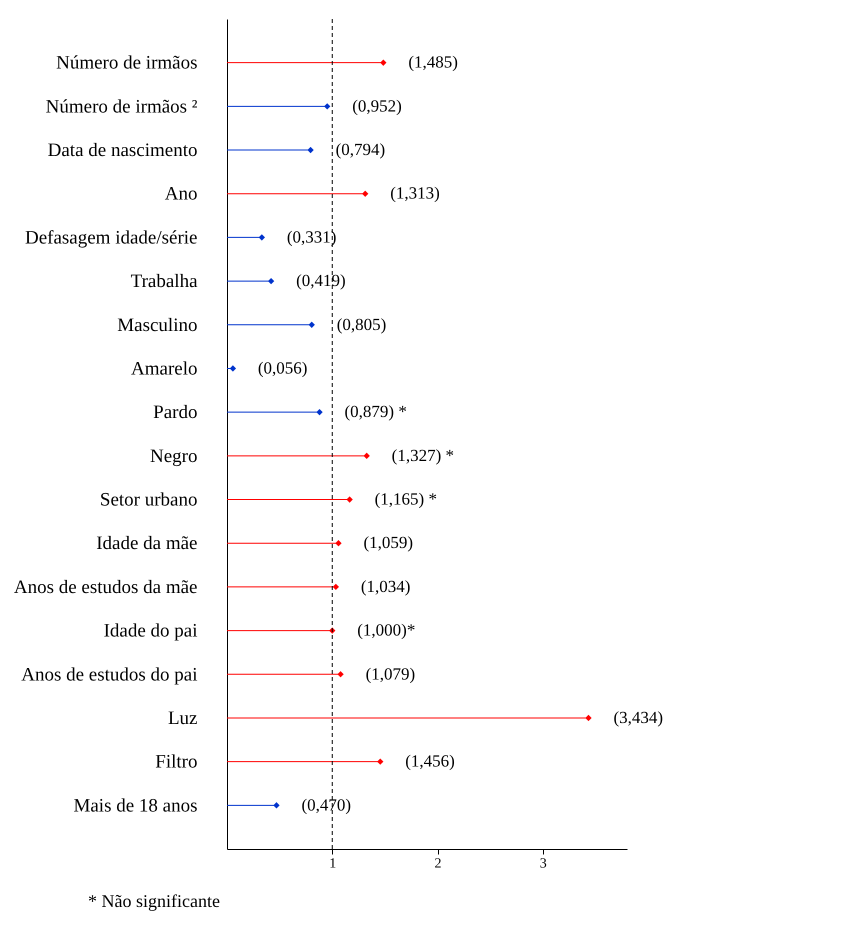 The height and width of the screenshot is (928, 852). What do you see at coordinates (375, 412) in the screenshot?
I see `data-label: (0,879) *` at bounding box center [375, 412].